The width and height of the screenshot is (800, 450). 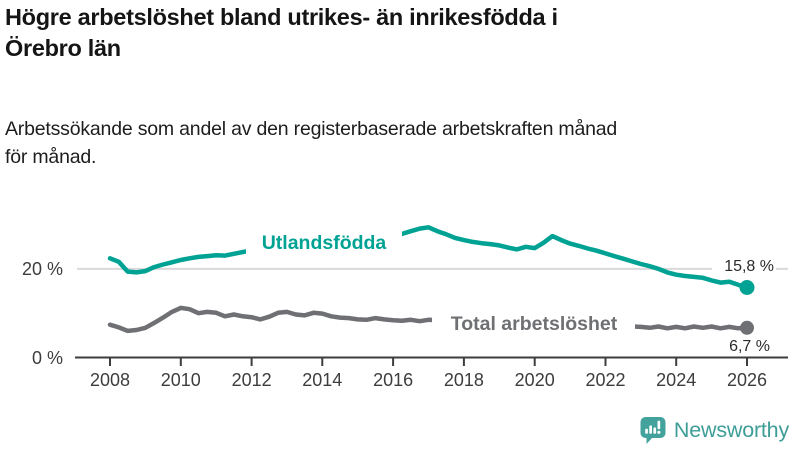 I want to click on x-tick-label: 2018, so click(x=464, y=380).